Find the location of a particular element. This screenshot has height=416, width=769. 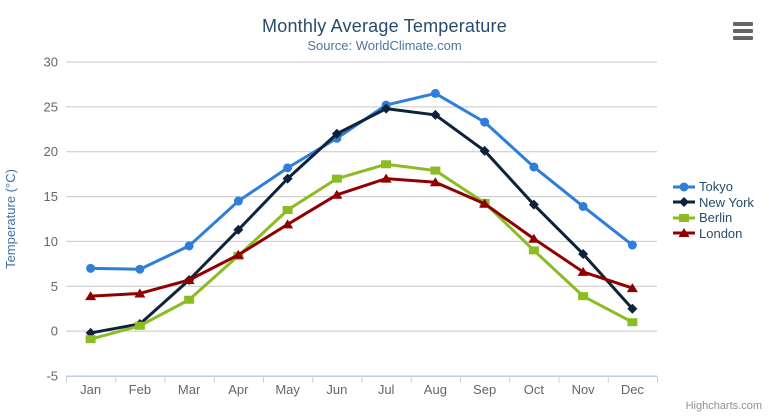

x-axis-label: Oct is located at coordinates (534, 389).